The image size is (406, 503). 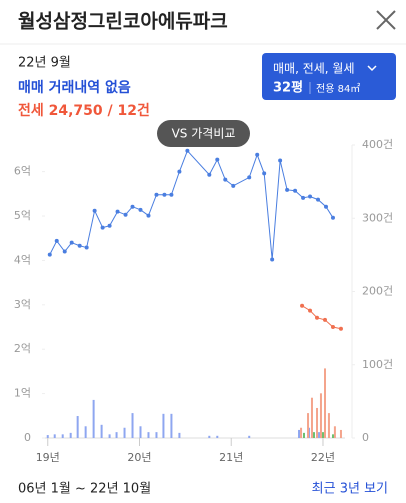 What do you see at coordinates (314, 69) in the screenshot?
I see `filter-types: 매매, 전세, 월세` at bounding box center [314, 69].